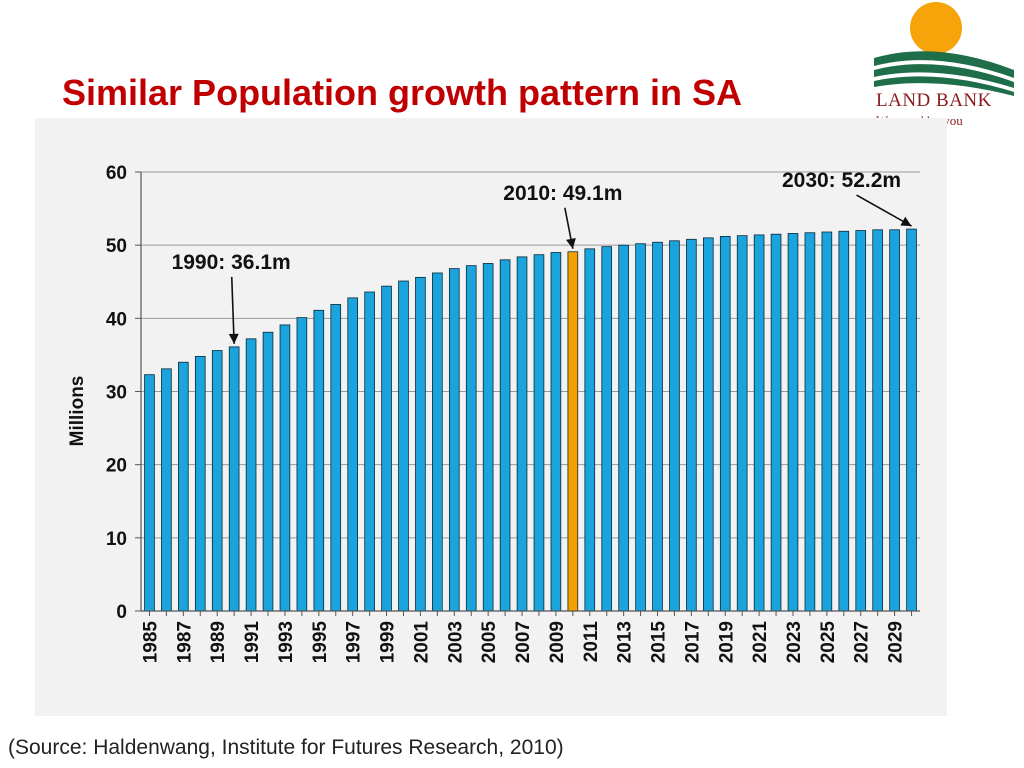  Describe the element at coordinates (828, 642) in the screenshot. I see `x-tick-label: 2025` at that location.